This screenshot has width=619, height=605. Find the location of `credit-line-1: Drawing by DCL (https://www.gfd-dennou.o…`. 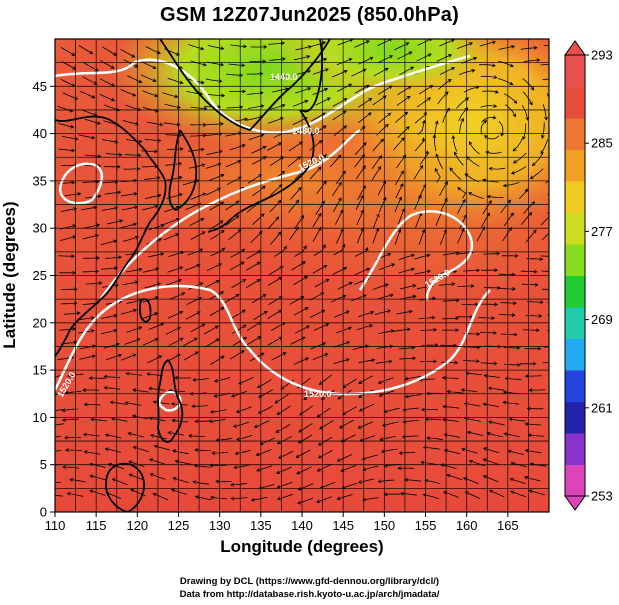

credit-line-1: Drawing by DCL (https://www.gfd-dennou.o… is located at coordinates (309, 581).